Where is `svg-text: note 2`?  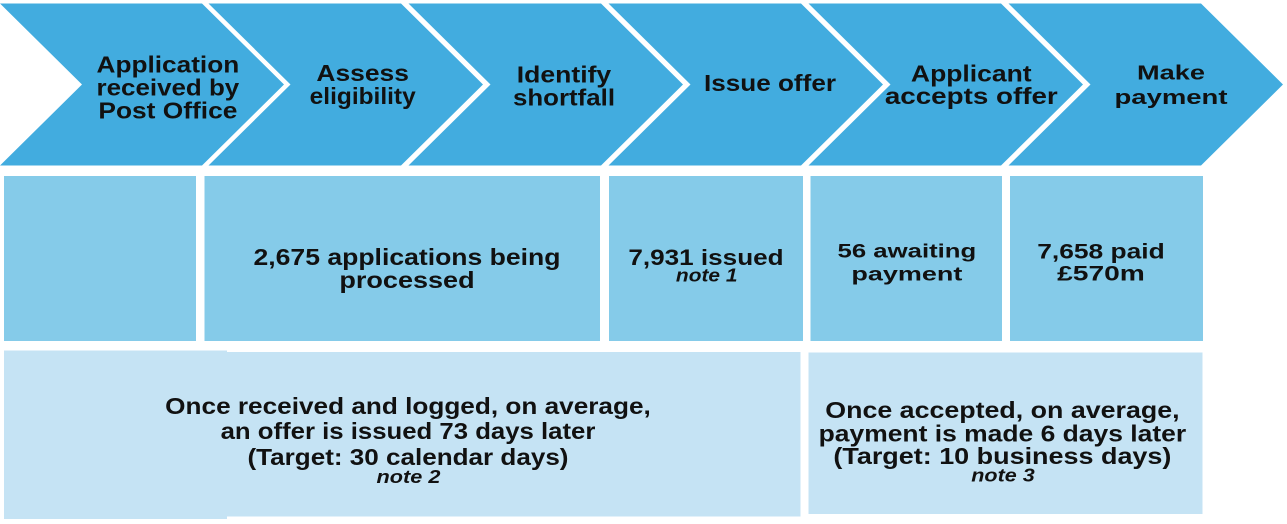
svg-text: note 2 is located at coordinates (409, 476).